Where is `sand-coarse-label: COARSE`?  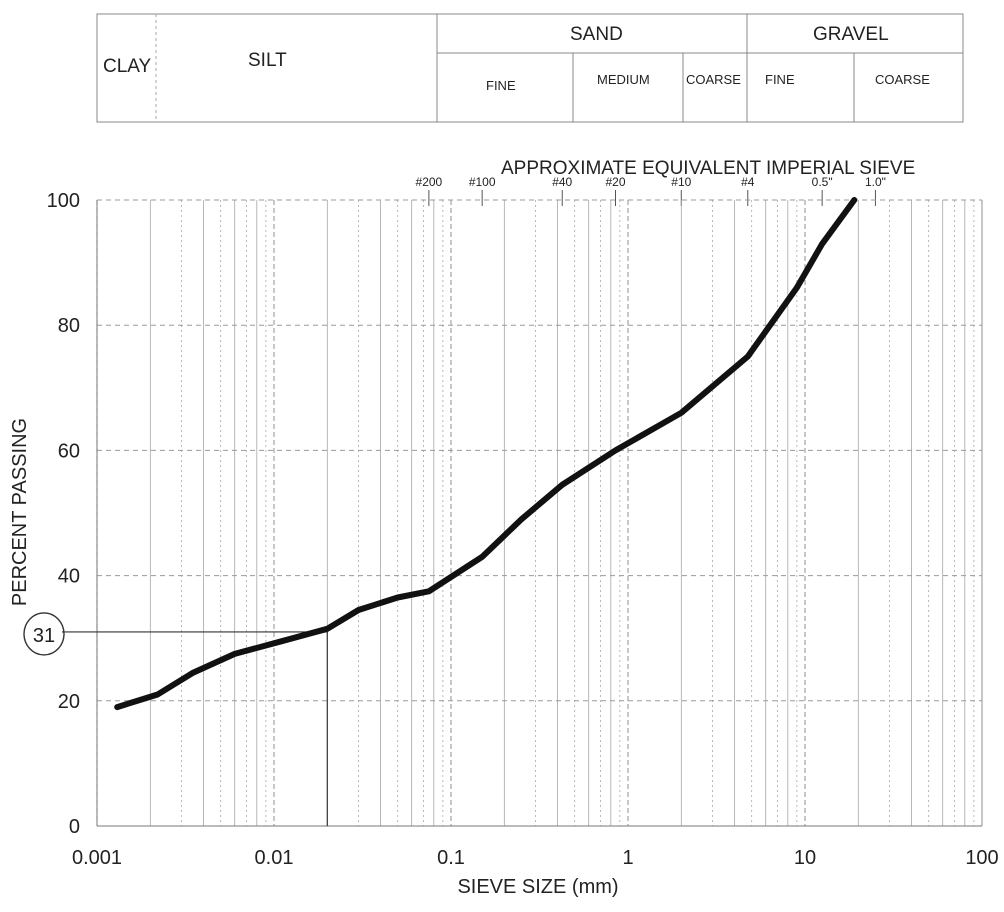 sand-coarse-label: COARSE is located at coordinates (713, 79).